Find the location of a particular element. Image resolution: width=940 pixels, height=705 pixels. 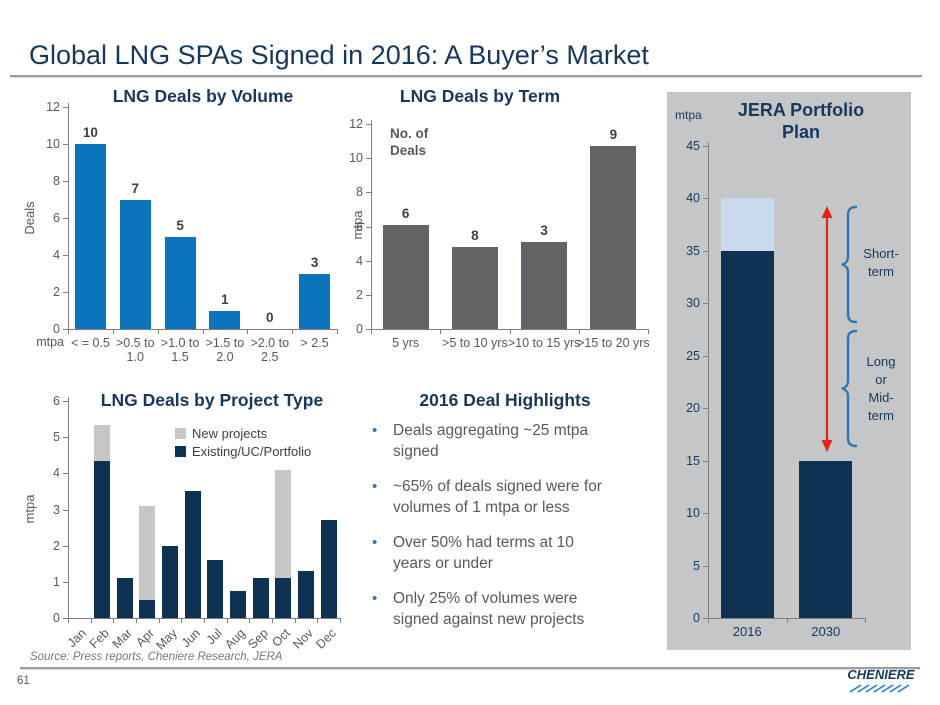

short-term-label: Short- term is located at coordinates (881, 262).